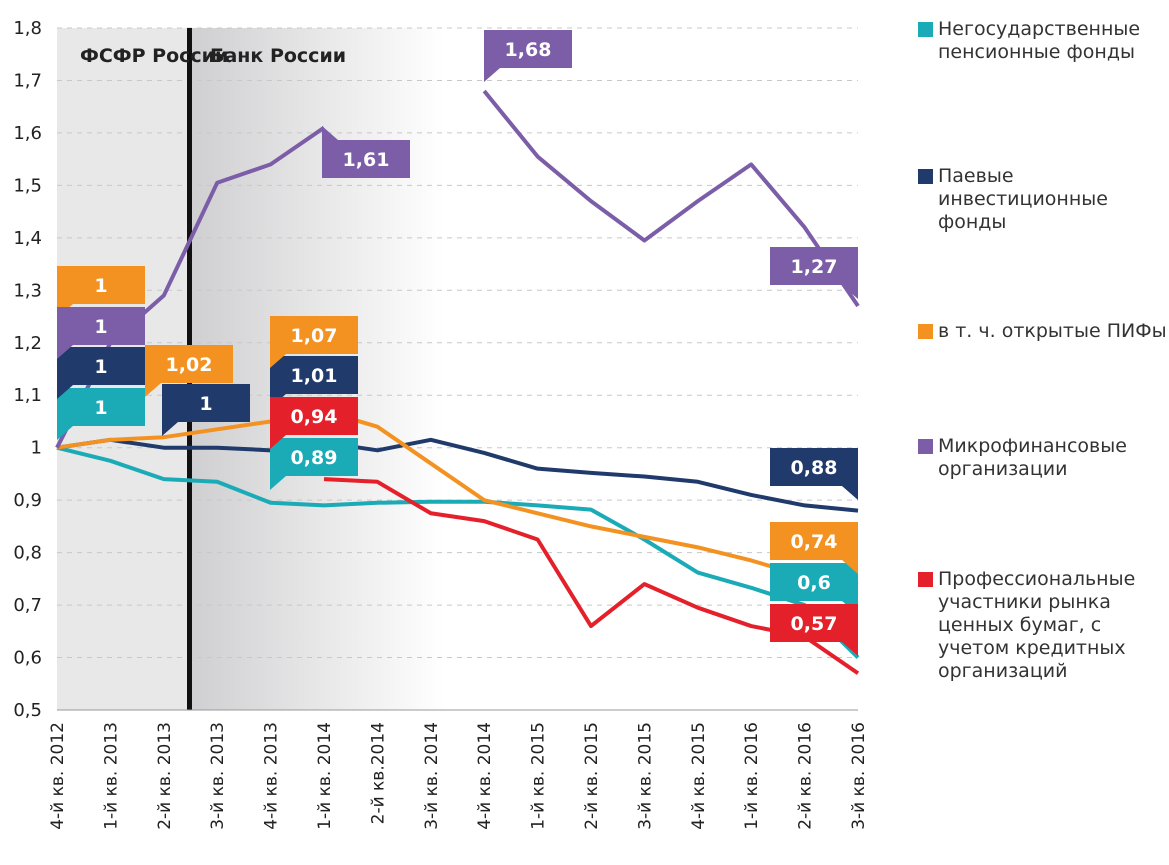 This screenshot has width=1169, height=865. Describe the element at coordinates (432, 776) in the screenshot. I see `x-tick-label: 3-й кв. 2014` at that location.